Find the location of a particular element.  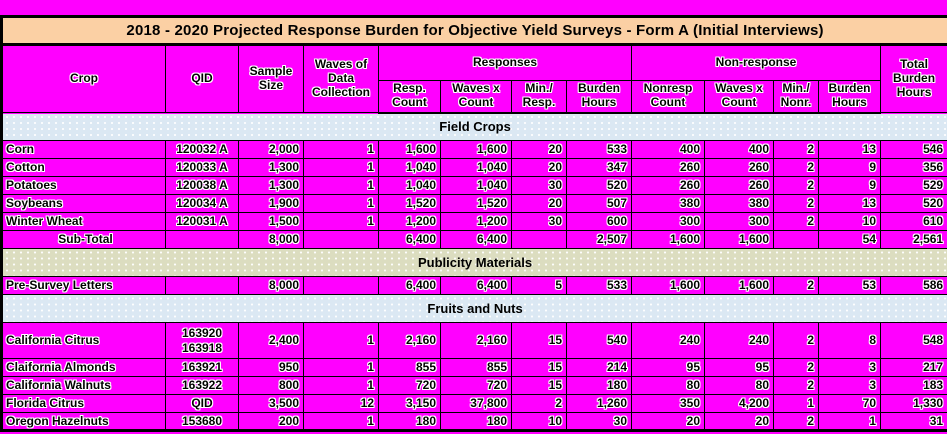

column-header-crop: Crop is located at coordinates (83, 78).